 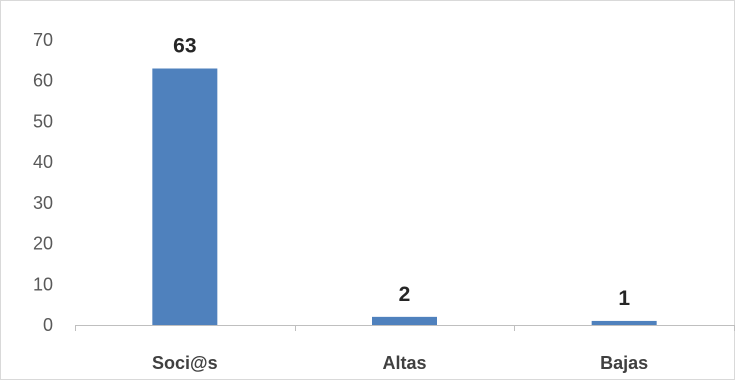 What do you see at coordinates (43, 162) in the screenshot?
I see `y-tick-label: 40` at bounding box center [43, 162].